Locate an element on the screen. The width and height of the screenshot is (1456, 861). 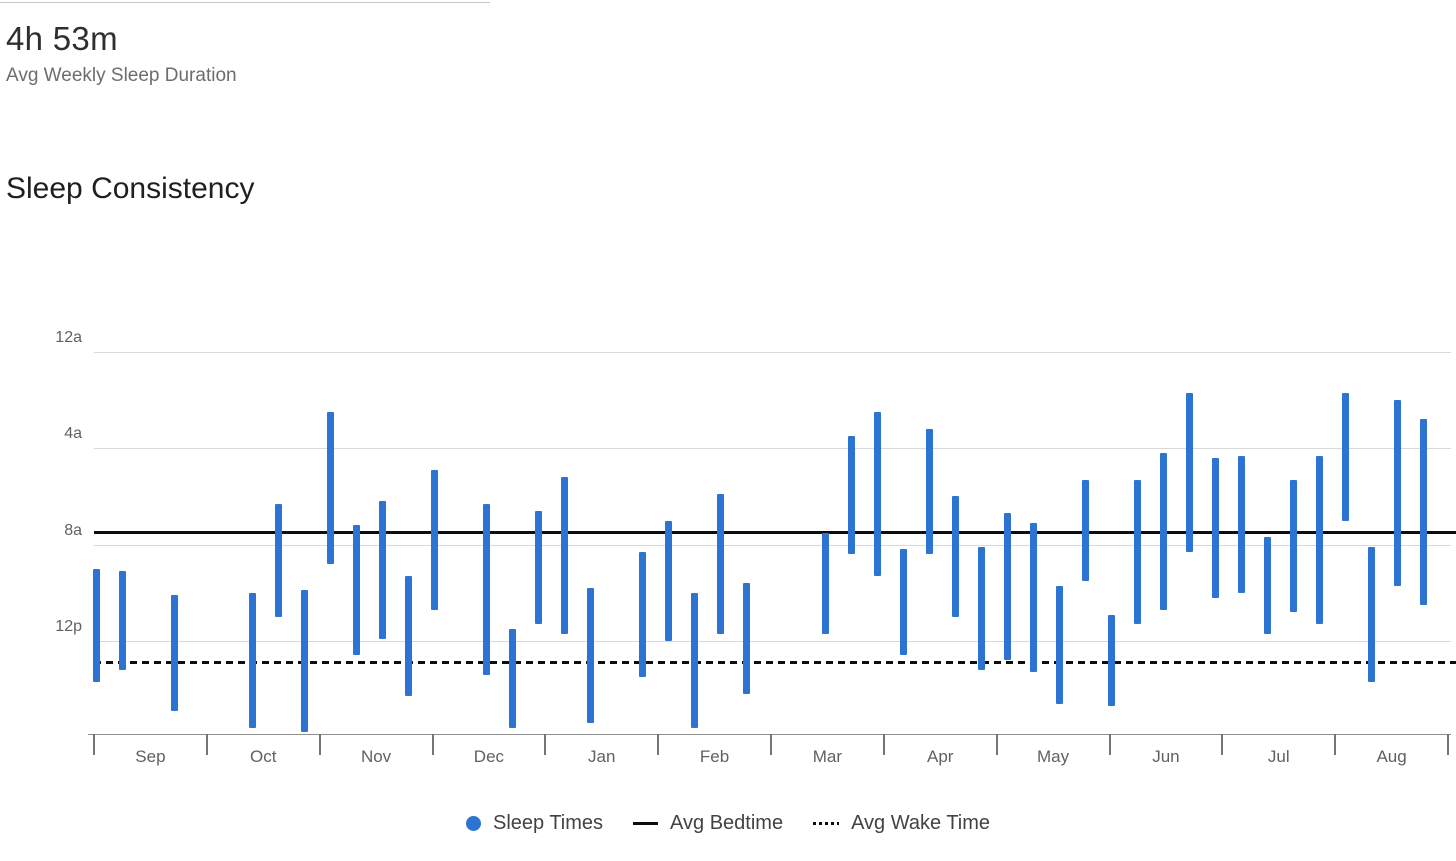
x-month-label: Oct is located at coordinates (263, 756).